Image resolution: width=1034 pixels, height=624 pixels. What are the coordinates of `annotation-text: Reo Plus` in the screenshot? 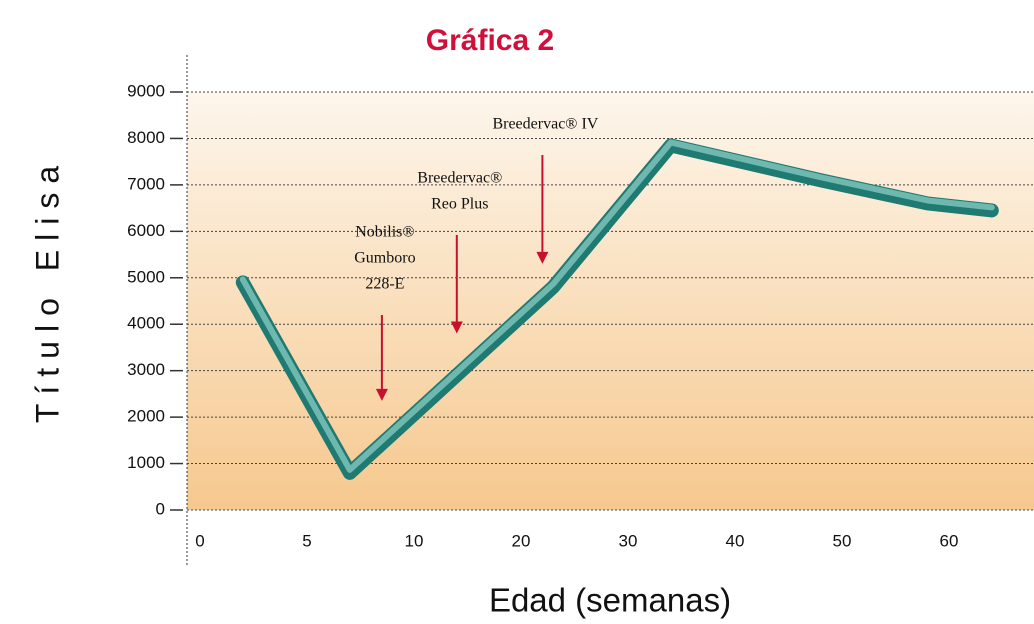 It's located at (459, 204).